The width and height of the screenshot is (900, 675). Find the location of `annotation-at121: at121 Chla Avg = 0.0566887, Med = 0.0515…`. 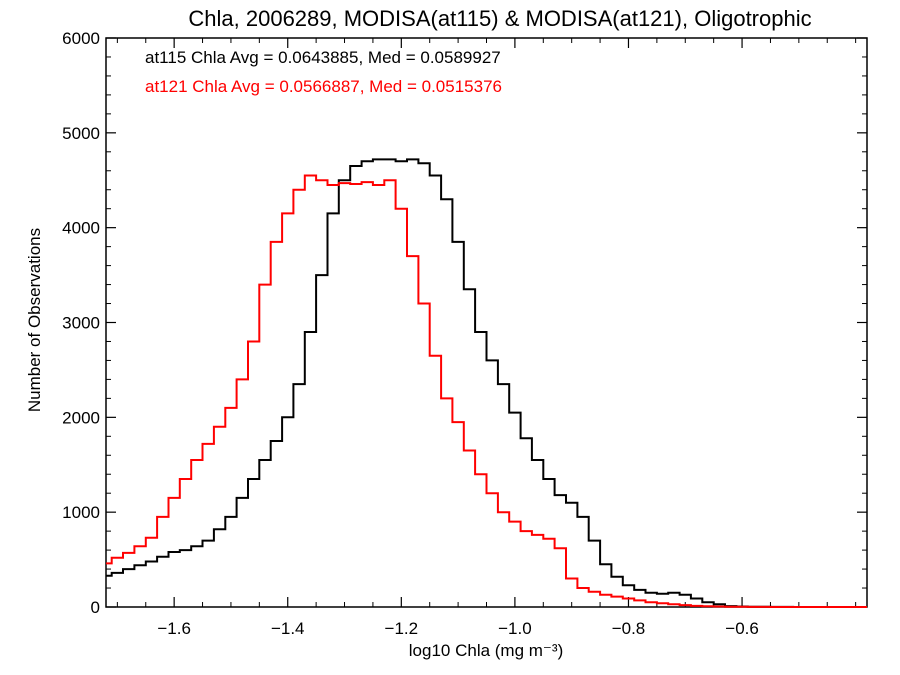

annotation-at121: at121 Chla Avg = 0.0566887, Med = 0.0515… is located at coordinates (323, 86).